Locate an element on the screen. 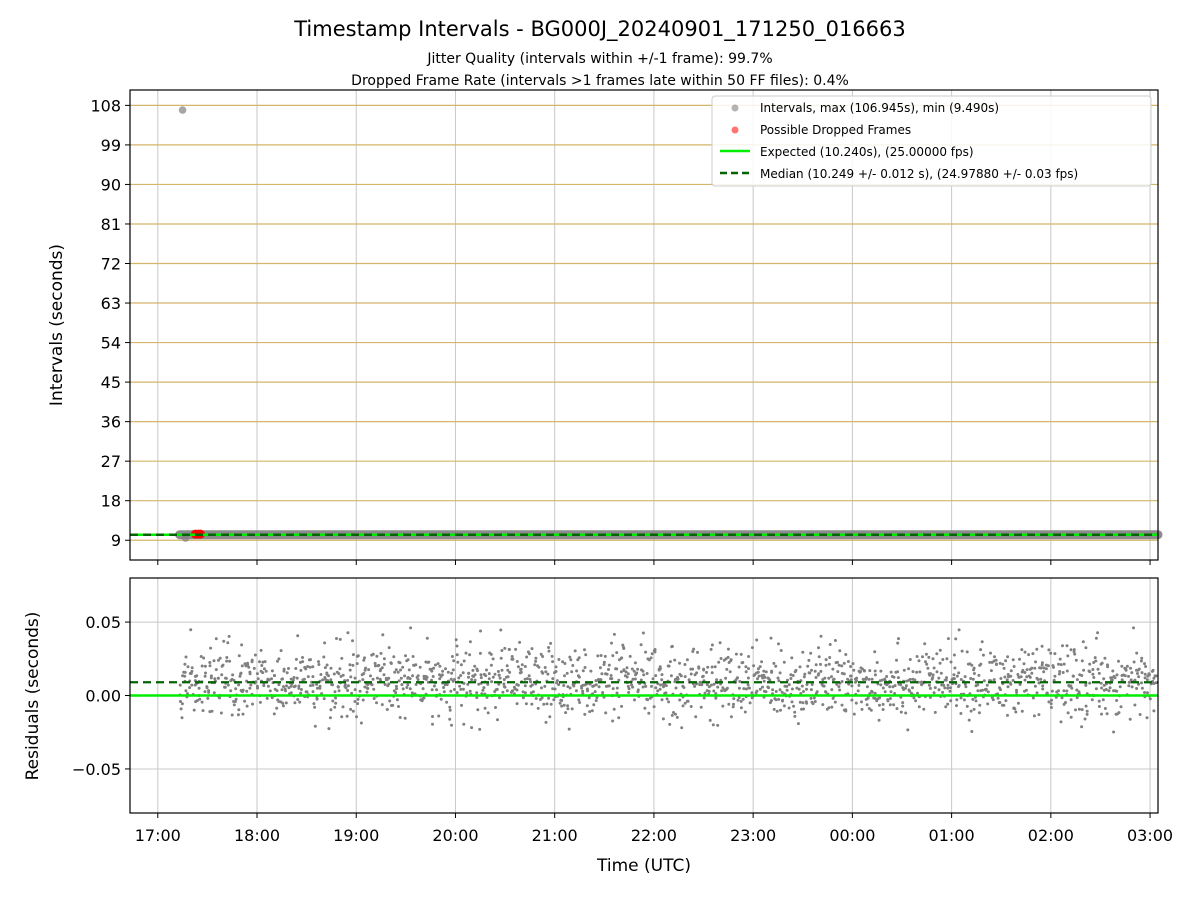 The height and width of the screenshot is (904, 1200). intervals-y-tick-label: 54 is located at coordinates (111, 343).